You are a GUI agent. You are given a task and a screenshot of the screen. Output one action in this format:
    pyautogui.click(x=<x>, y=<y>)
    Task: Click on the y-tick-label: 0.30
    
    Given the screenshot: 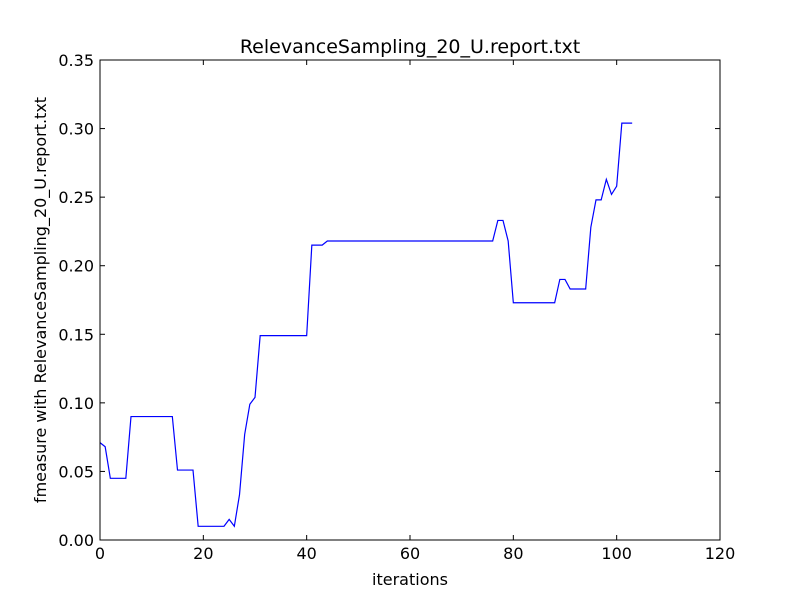 What is the action you would take?
    pyautogui.click(x=76, y=129)
    